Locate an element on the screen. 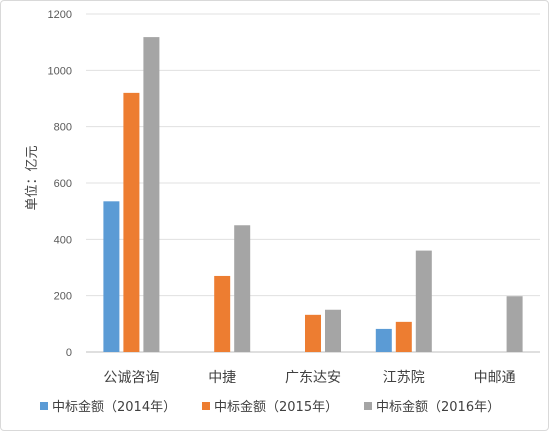  legend-label: 中标金额（2015年） is located at coordinates (276, 407).